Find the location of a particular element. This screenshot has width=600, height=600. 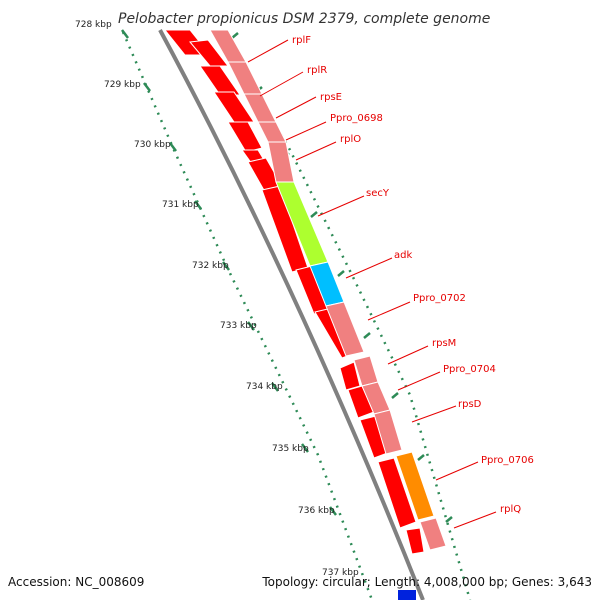

gene-label: Ppro_0698 is located at coordinates (356, 118).